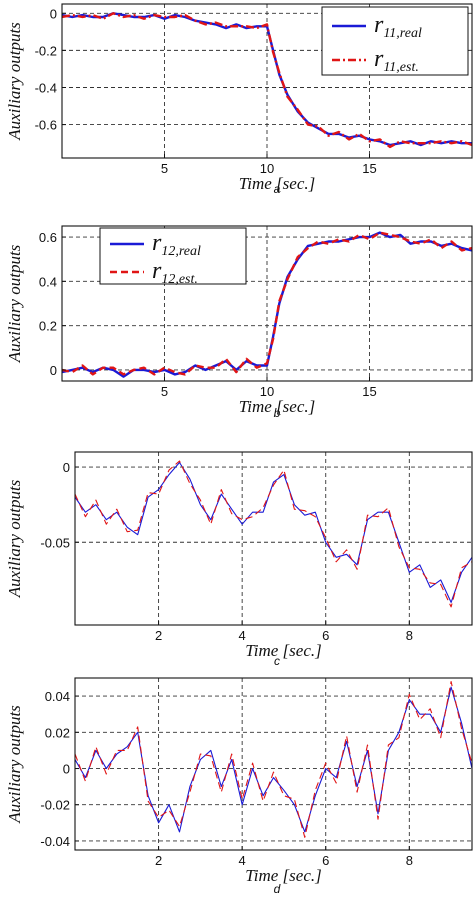 This screenshot has height=901, width=474. Describe the element at coordinates (277, 661) in the screenshot. I see `subfigure-caption: c` at that location.